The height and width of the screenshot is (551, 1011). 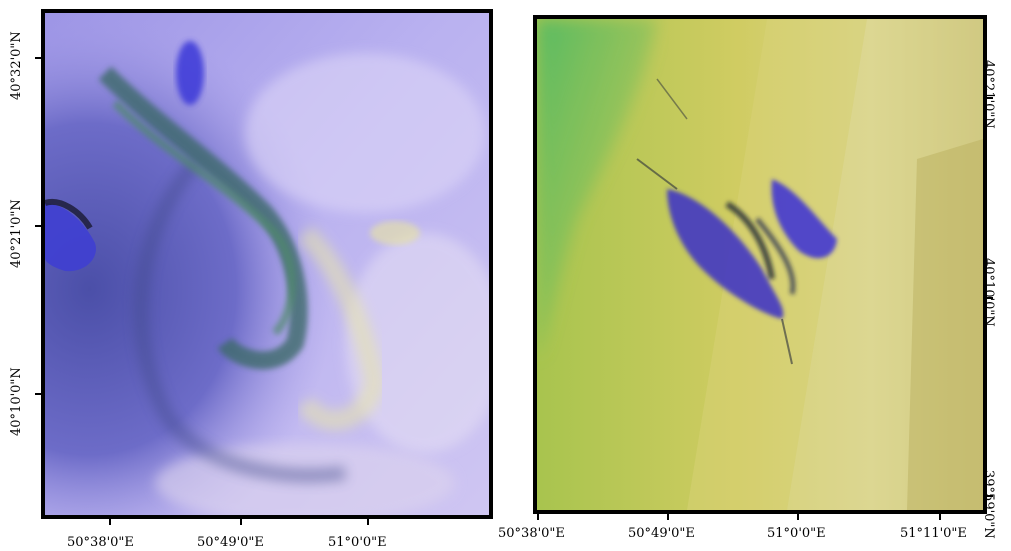 I want to click on left-y-label-1: 40°32'0"N, so click(x=16, y=65).